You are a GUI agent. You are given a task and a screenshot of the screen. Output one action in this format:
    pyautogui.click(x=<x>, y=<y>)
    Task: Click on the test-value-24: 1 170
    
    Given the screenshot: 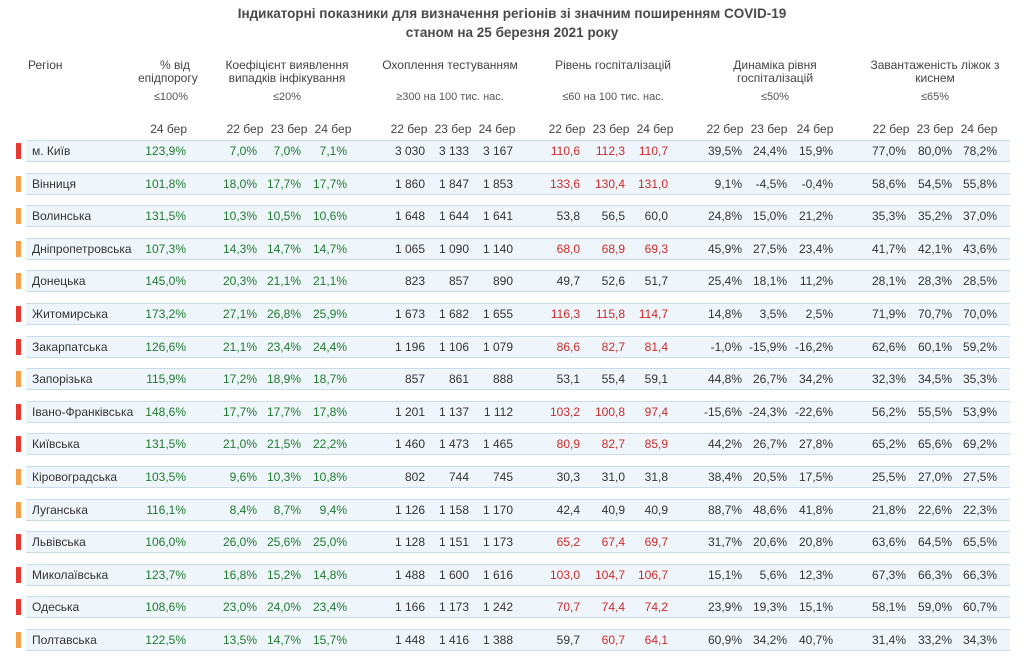 What is the action you would take?
    pyautogui.click(x=497, y=509)
    